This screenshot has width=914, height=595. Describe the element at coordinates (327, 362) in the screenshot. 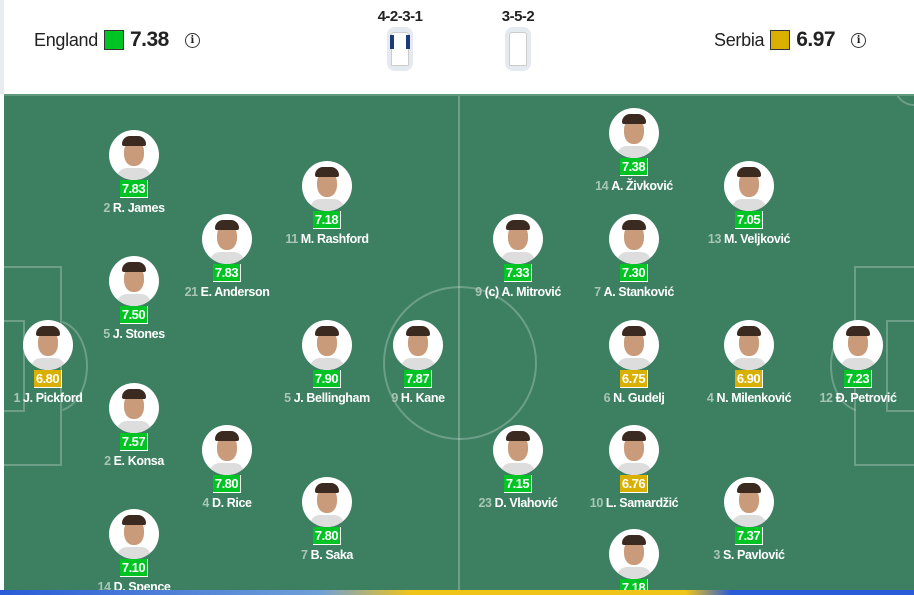

I see `player: 7.90 5 J. Bellingham` at that location.